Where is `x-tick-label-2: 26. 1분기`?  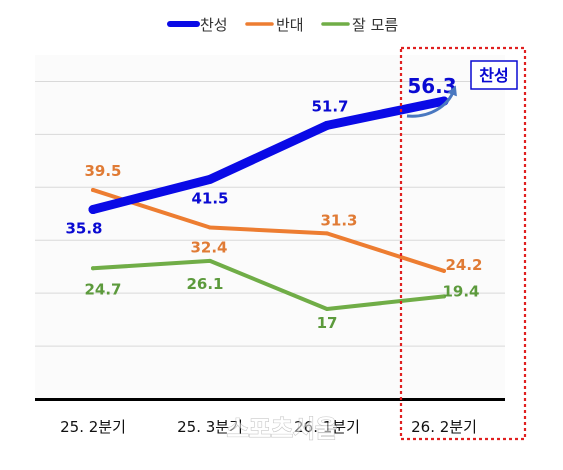 x-tick-label-2: 26. 1분기 is located at coordinates (327, 427).